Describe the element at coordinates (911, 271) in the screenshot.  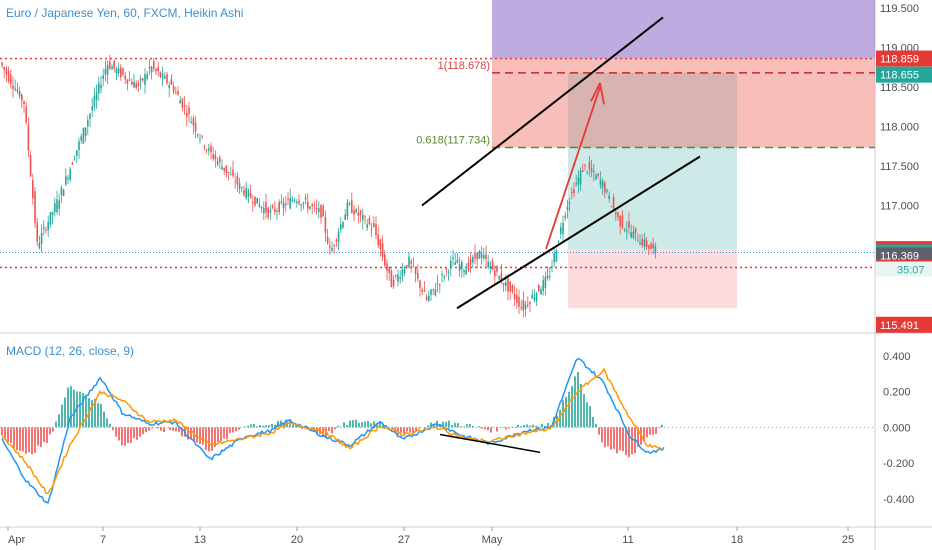
I see `countdown-label: 35:07` at that location.